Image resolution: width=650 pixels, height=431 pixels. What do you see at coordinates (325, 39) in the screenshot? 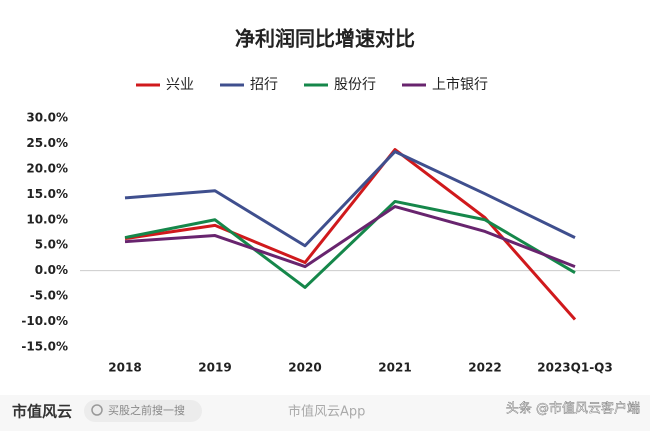
I see `chart-title: 净利润同比增速对比` at bounding box center [325, 39].